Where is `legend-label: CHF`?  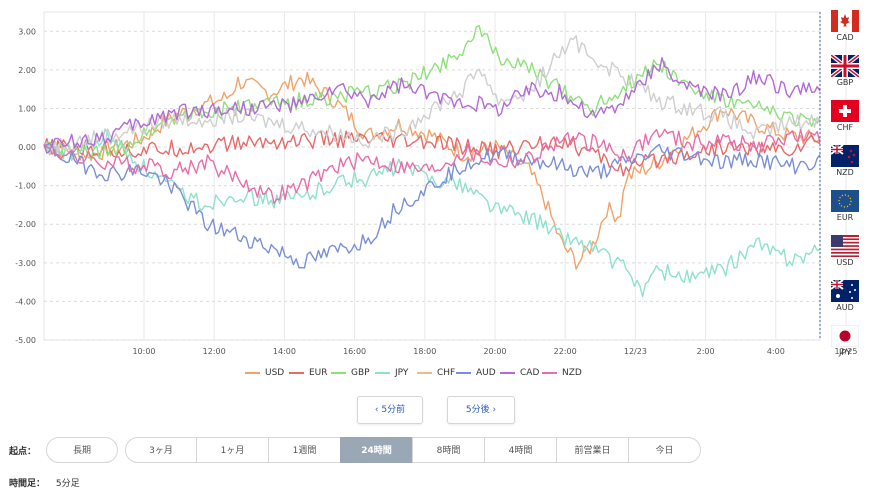 legend-label: CHF is located at coordinates (446, 373).